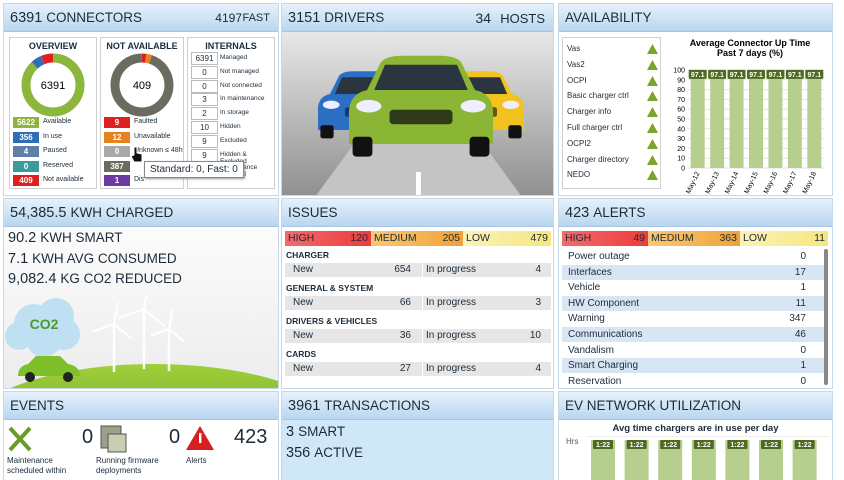  Describe the element at coordinates (604, 303) in the screenshot. I see `alert-label: HW Component` at that location.